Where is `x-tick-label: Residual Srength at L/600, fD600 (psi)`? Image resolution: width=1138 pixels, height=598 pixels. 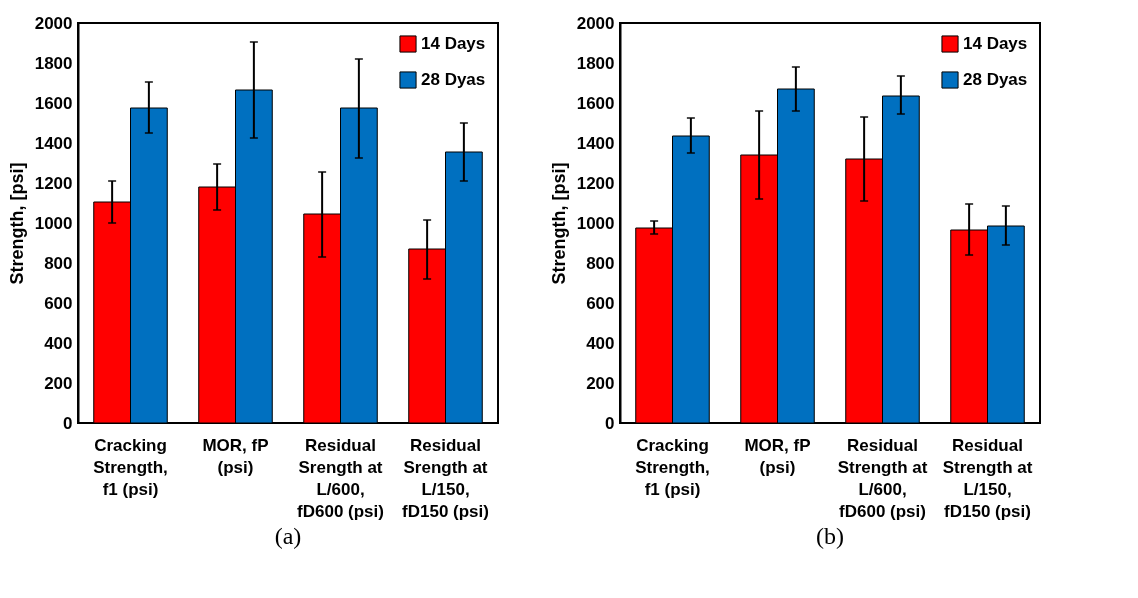
x-tick-label: Residual Srength at L/600, fD600 (psi) is located at coordinates (340, 478).